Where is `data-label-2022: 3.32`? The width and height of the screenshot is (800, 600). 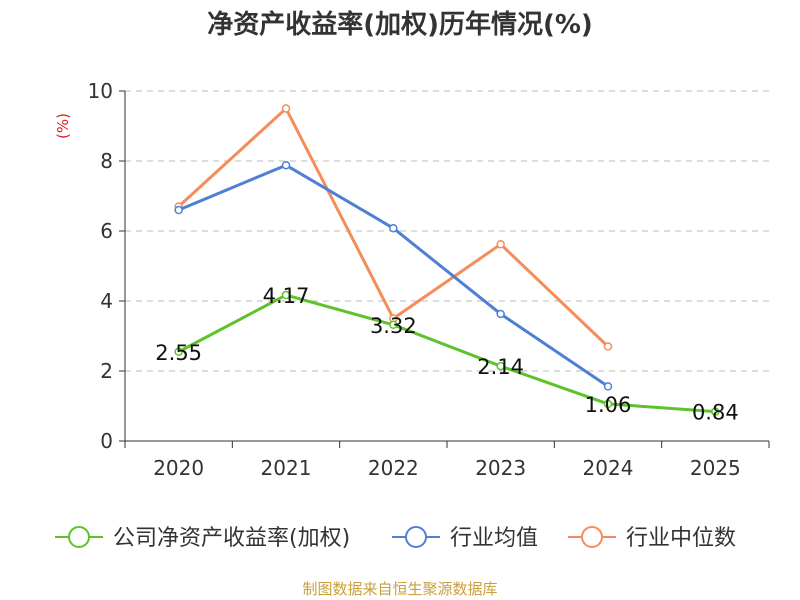
data-label-2022: 3.32 is located at coordinates (393, 326).